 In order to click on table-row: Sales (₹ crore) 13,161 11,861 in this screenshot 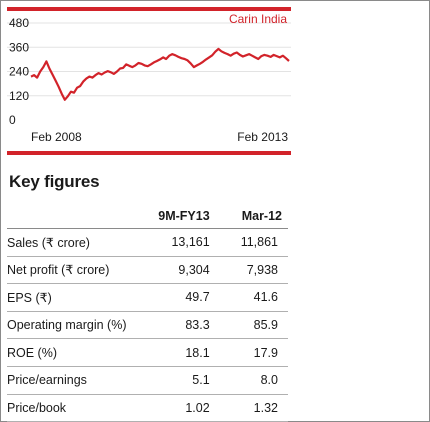, I will do `click(147, 242)`.